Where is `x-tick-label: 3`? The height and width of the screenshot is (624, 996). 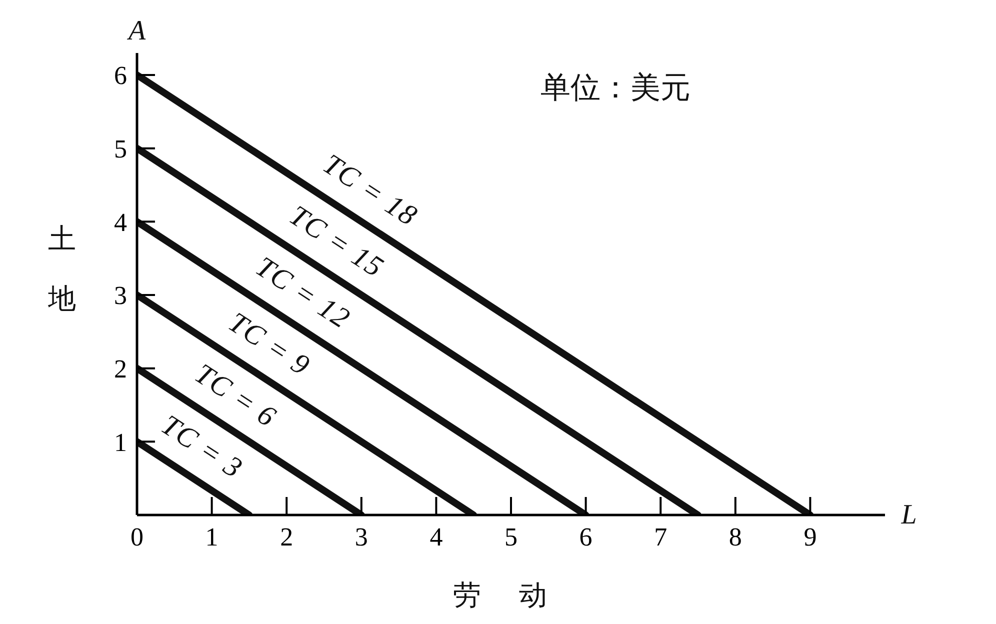
x-tick-label: 3 is located at coordinates (361, 537).